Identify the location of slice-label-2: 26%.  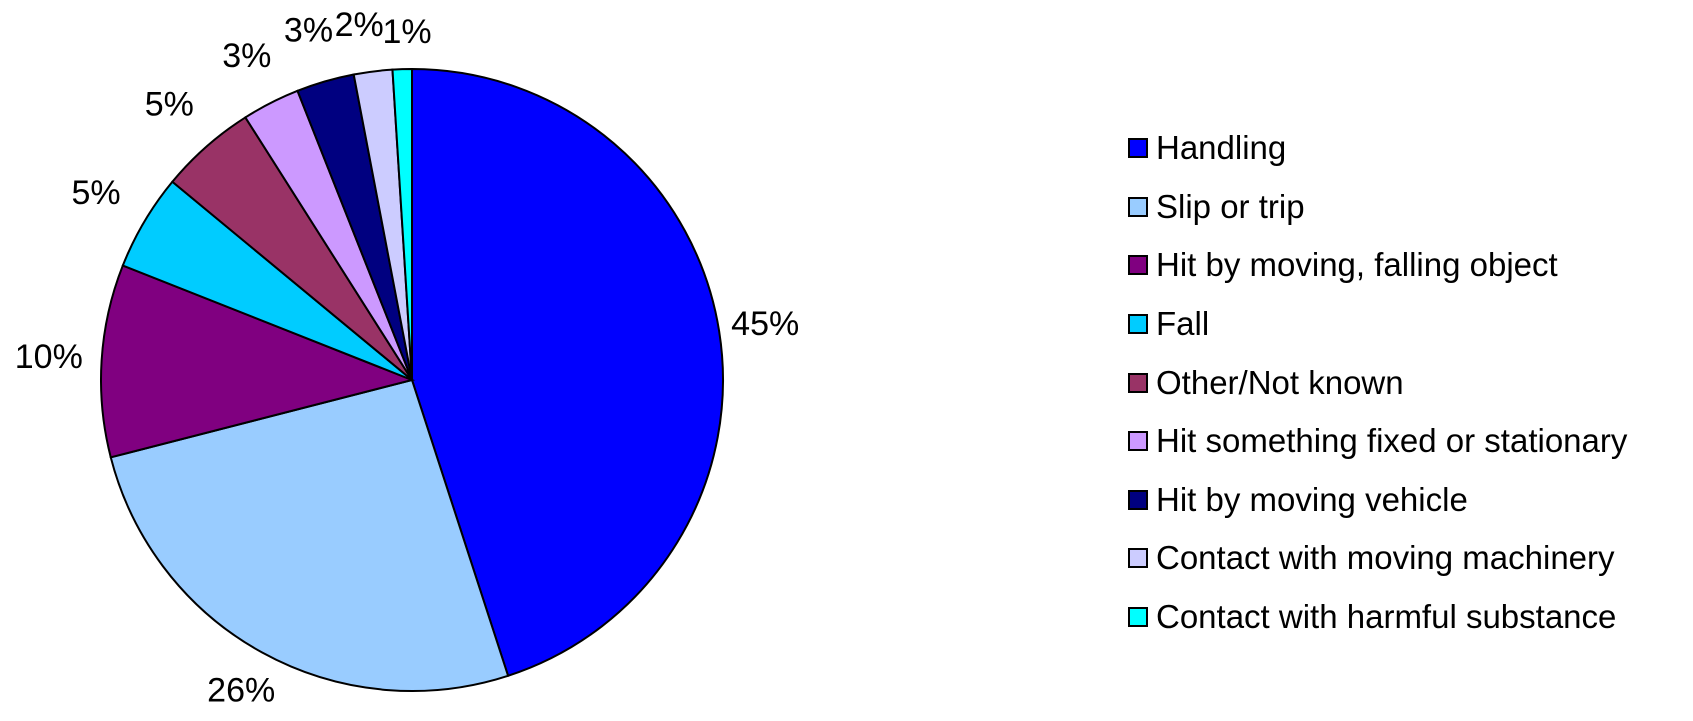
(241, 691).